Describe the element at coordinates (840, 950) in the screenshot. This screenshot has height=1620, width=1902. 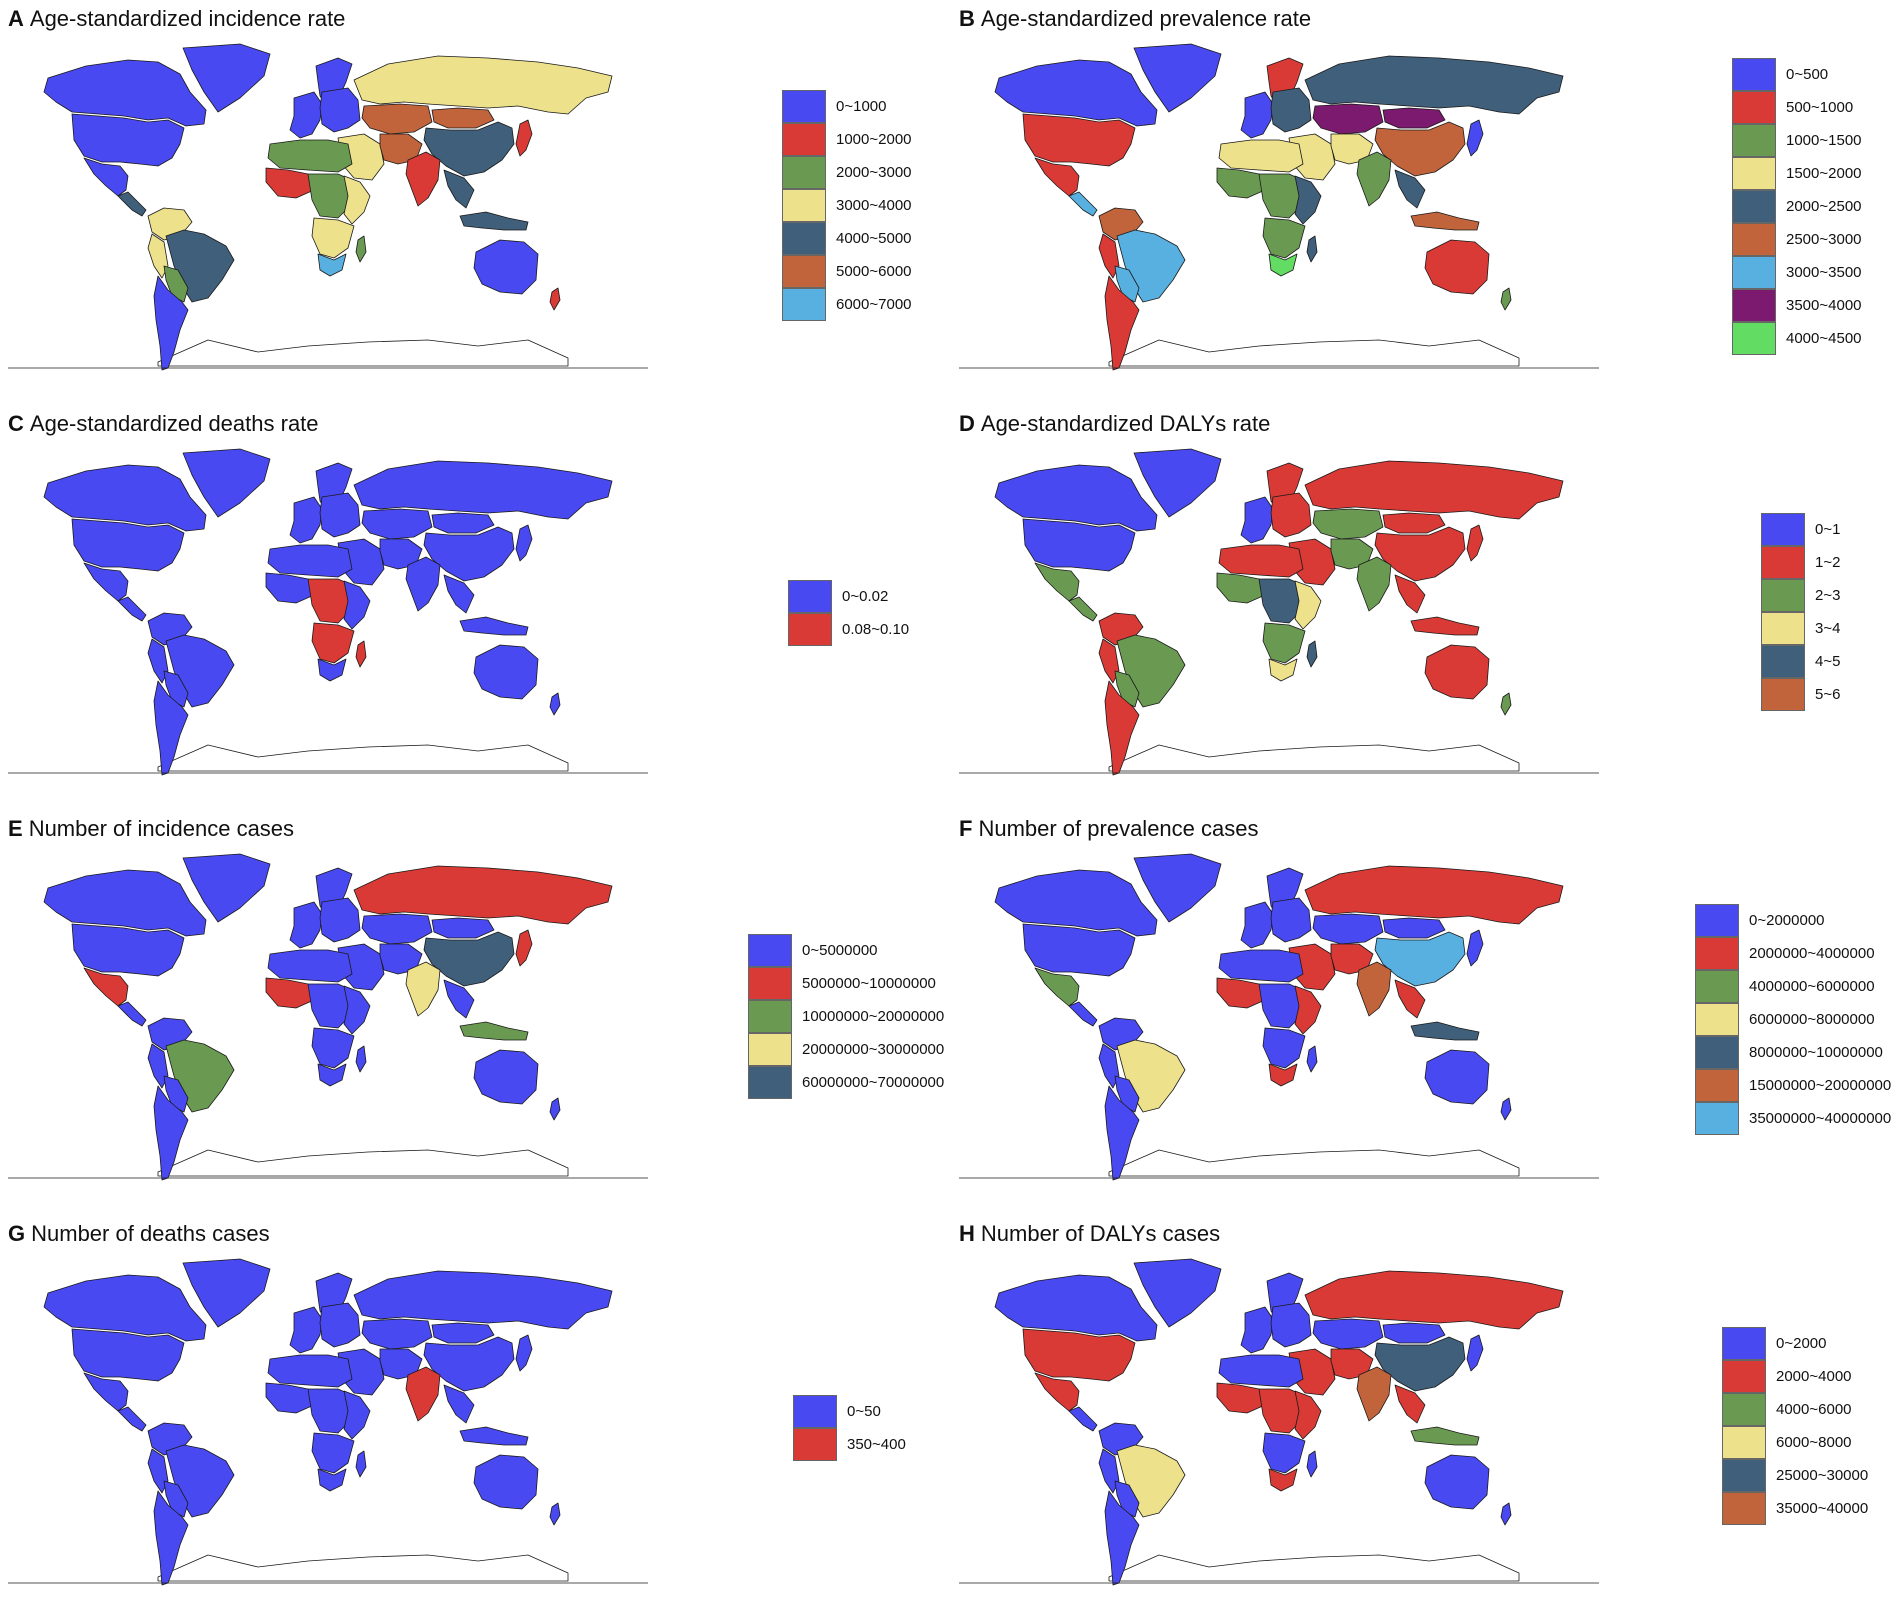
I see `legend-label: 0~5000000` at that location.